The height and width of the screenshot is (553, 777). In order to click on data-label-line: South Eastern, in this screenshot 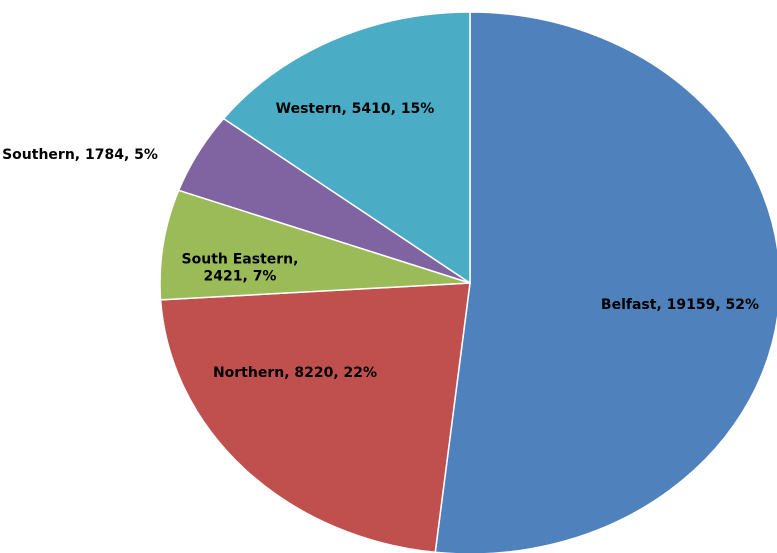, I will do `click(240, 260)`.